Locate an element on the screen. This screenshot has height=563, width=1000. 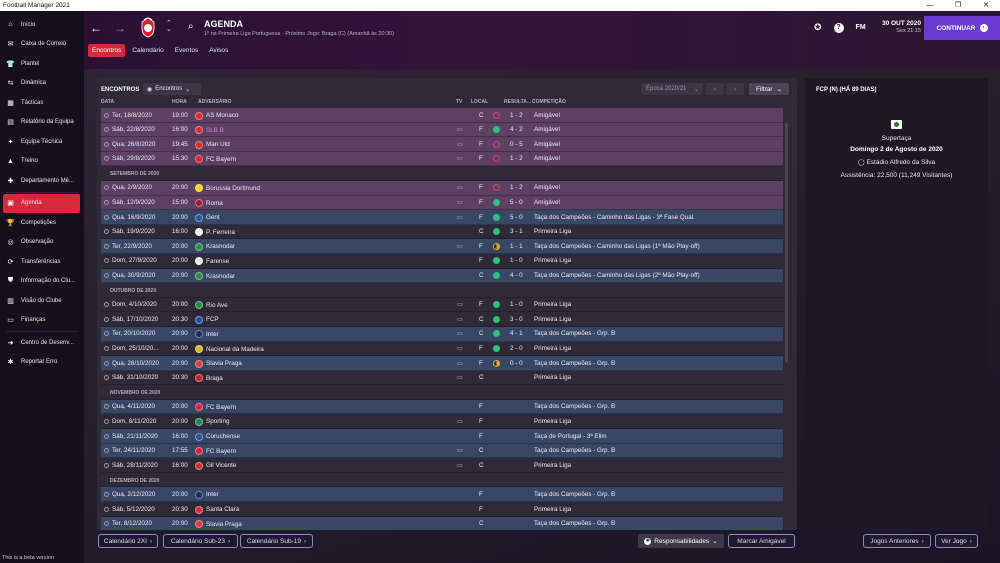
sidebar-item-12: ⟳ Transferências is located at coordinates (42, 262).